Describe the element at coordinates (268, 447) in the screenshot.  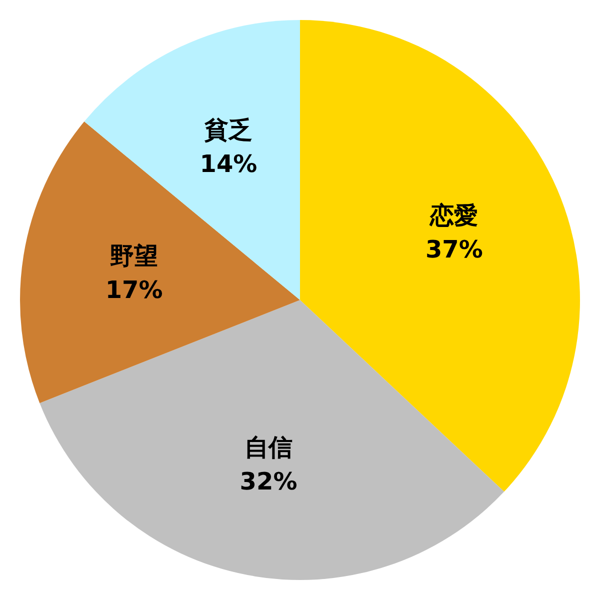
I see `slice-label: 自信` at that location.